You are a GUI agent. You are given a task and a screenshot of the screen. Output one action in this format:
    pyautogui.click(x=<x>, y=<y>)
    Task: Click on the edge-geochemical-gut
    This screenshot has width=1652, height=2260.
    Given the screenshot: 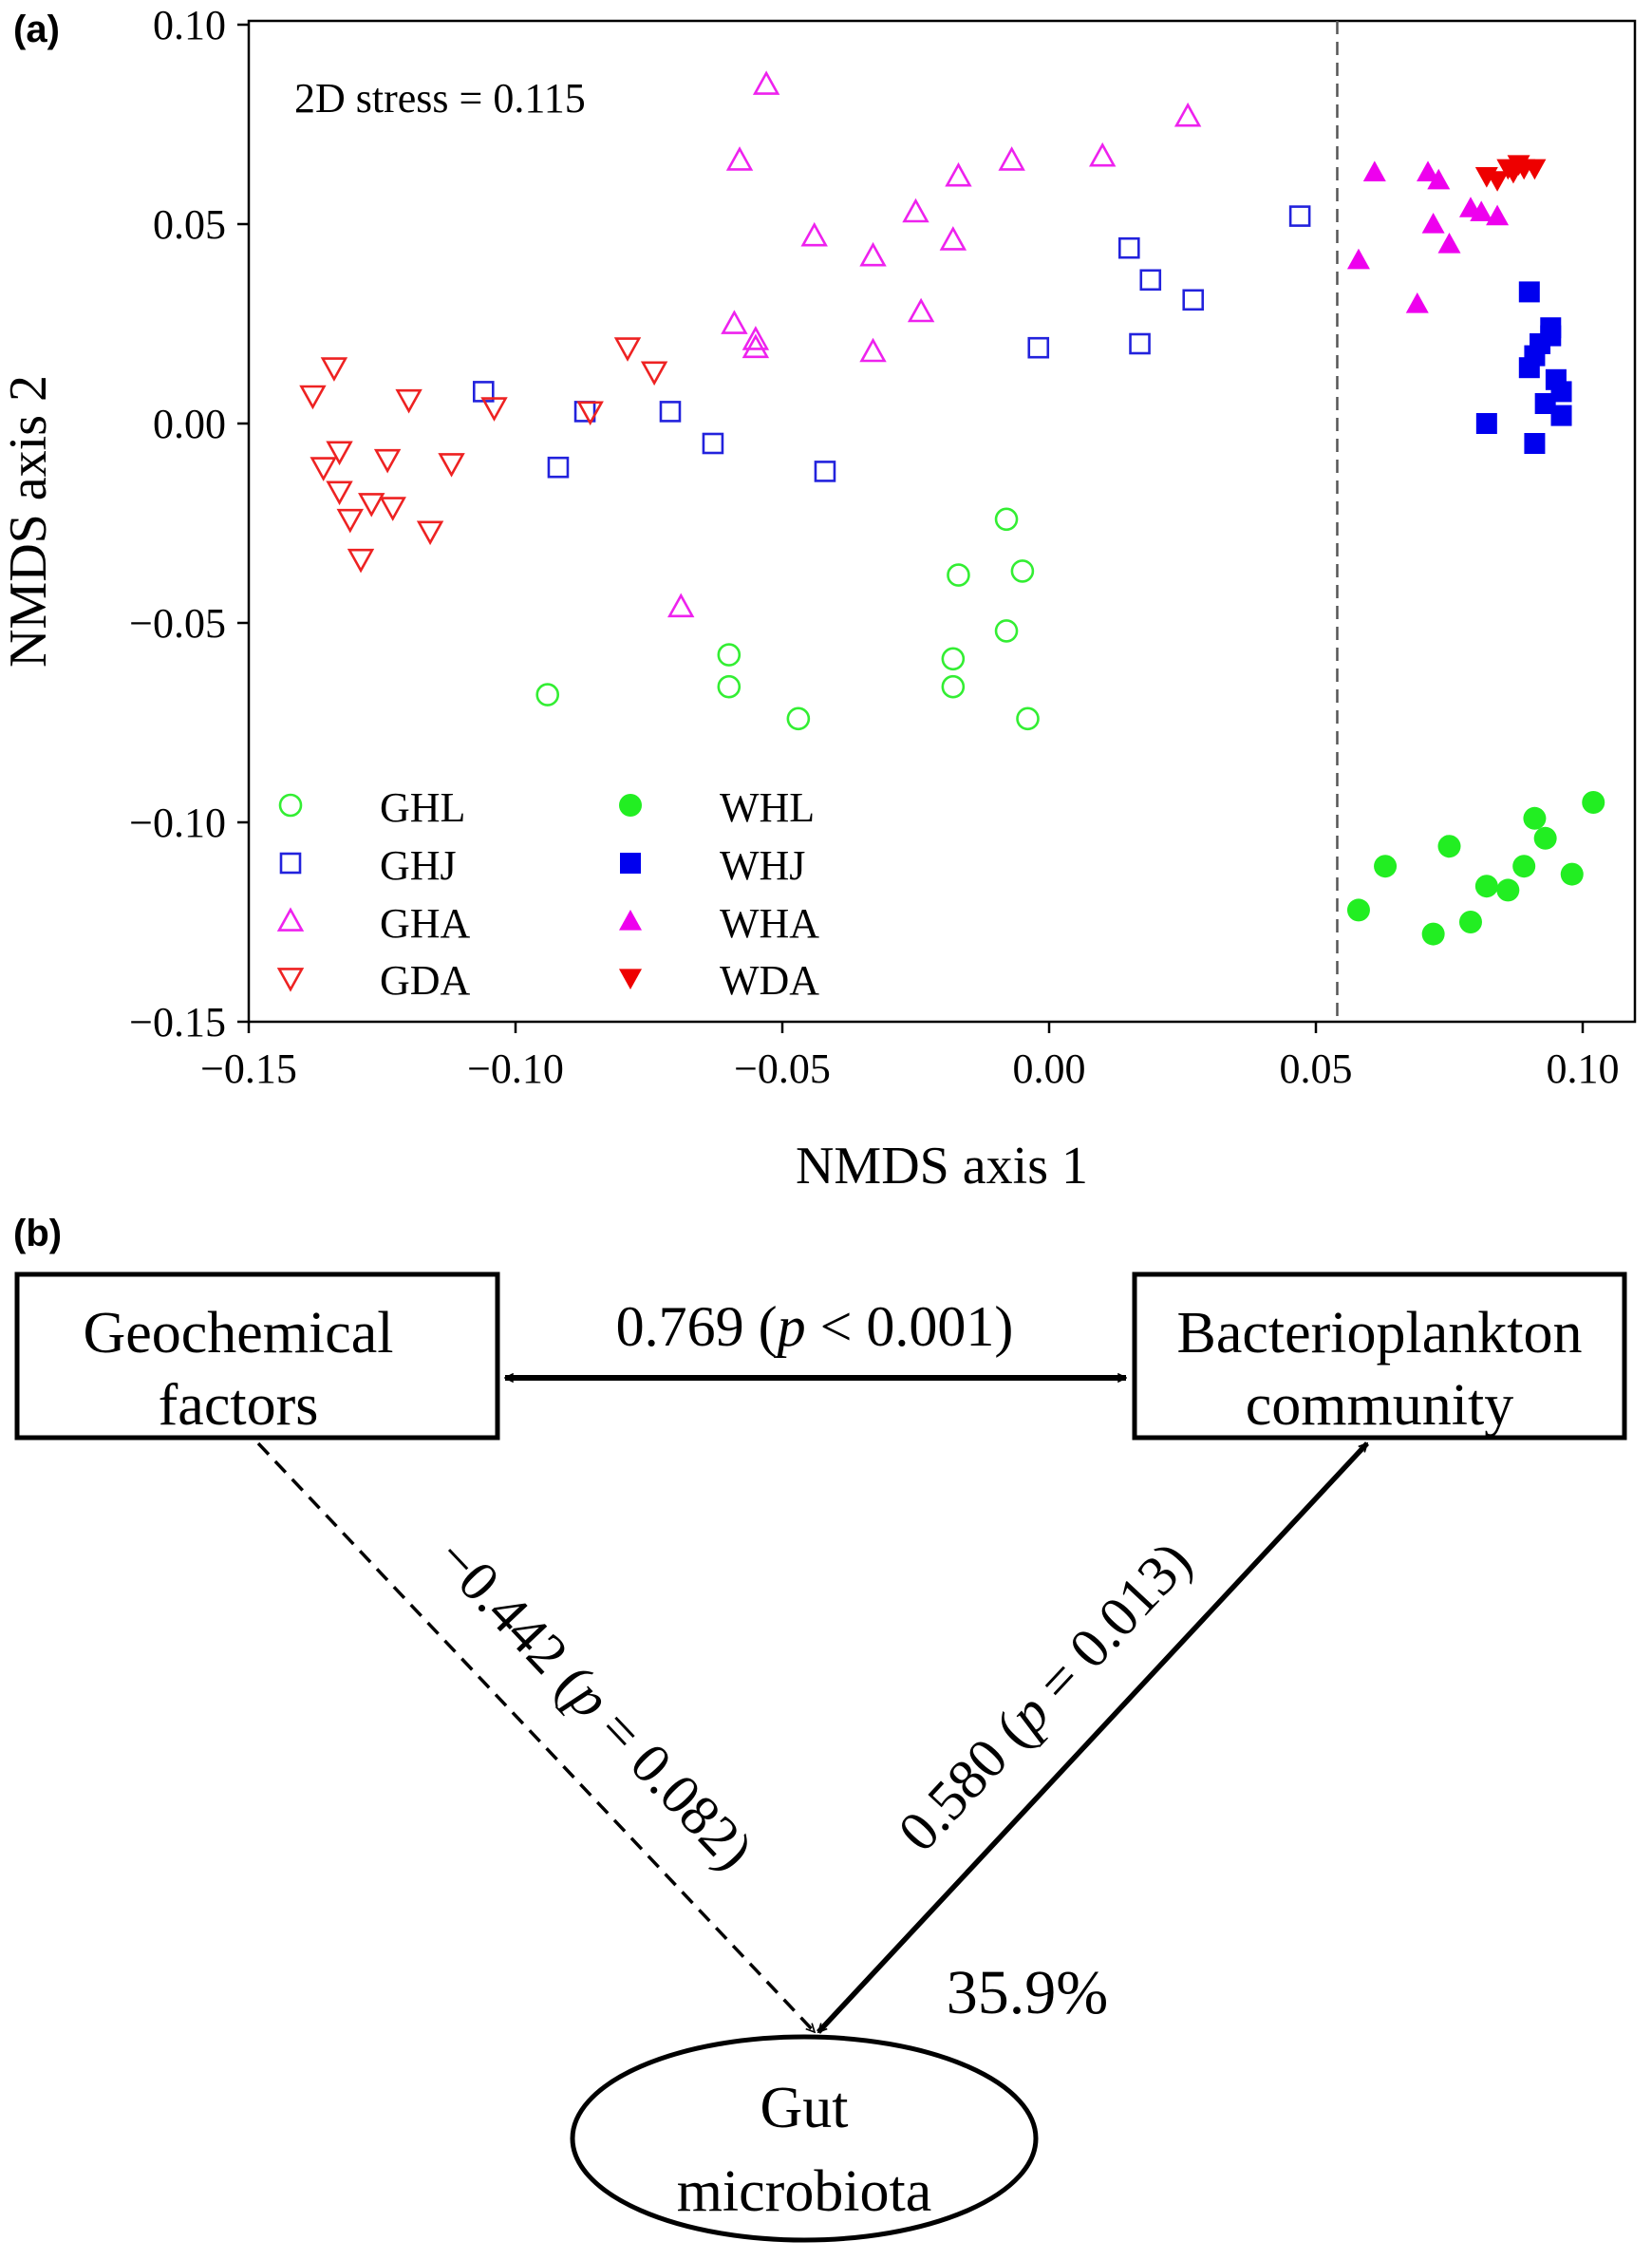 What is the action you would take?
    pyautogui.click(x=536, y=1736)
    